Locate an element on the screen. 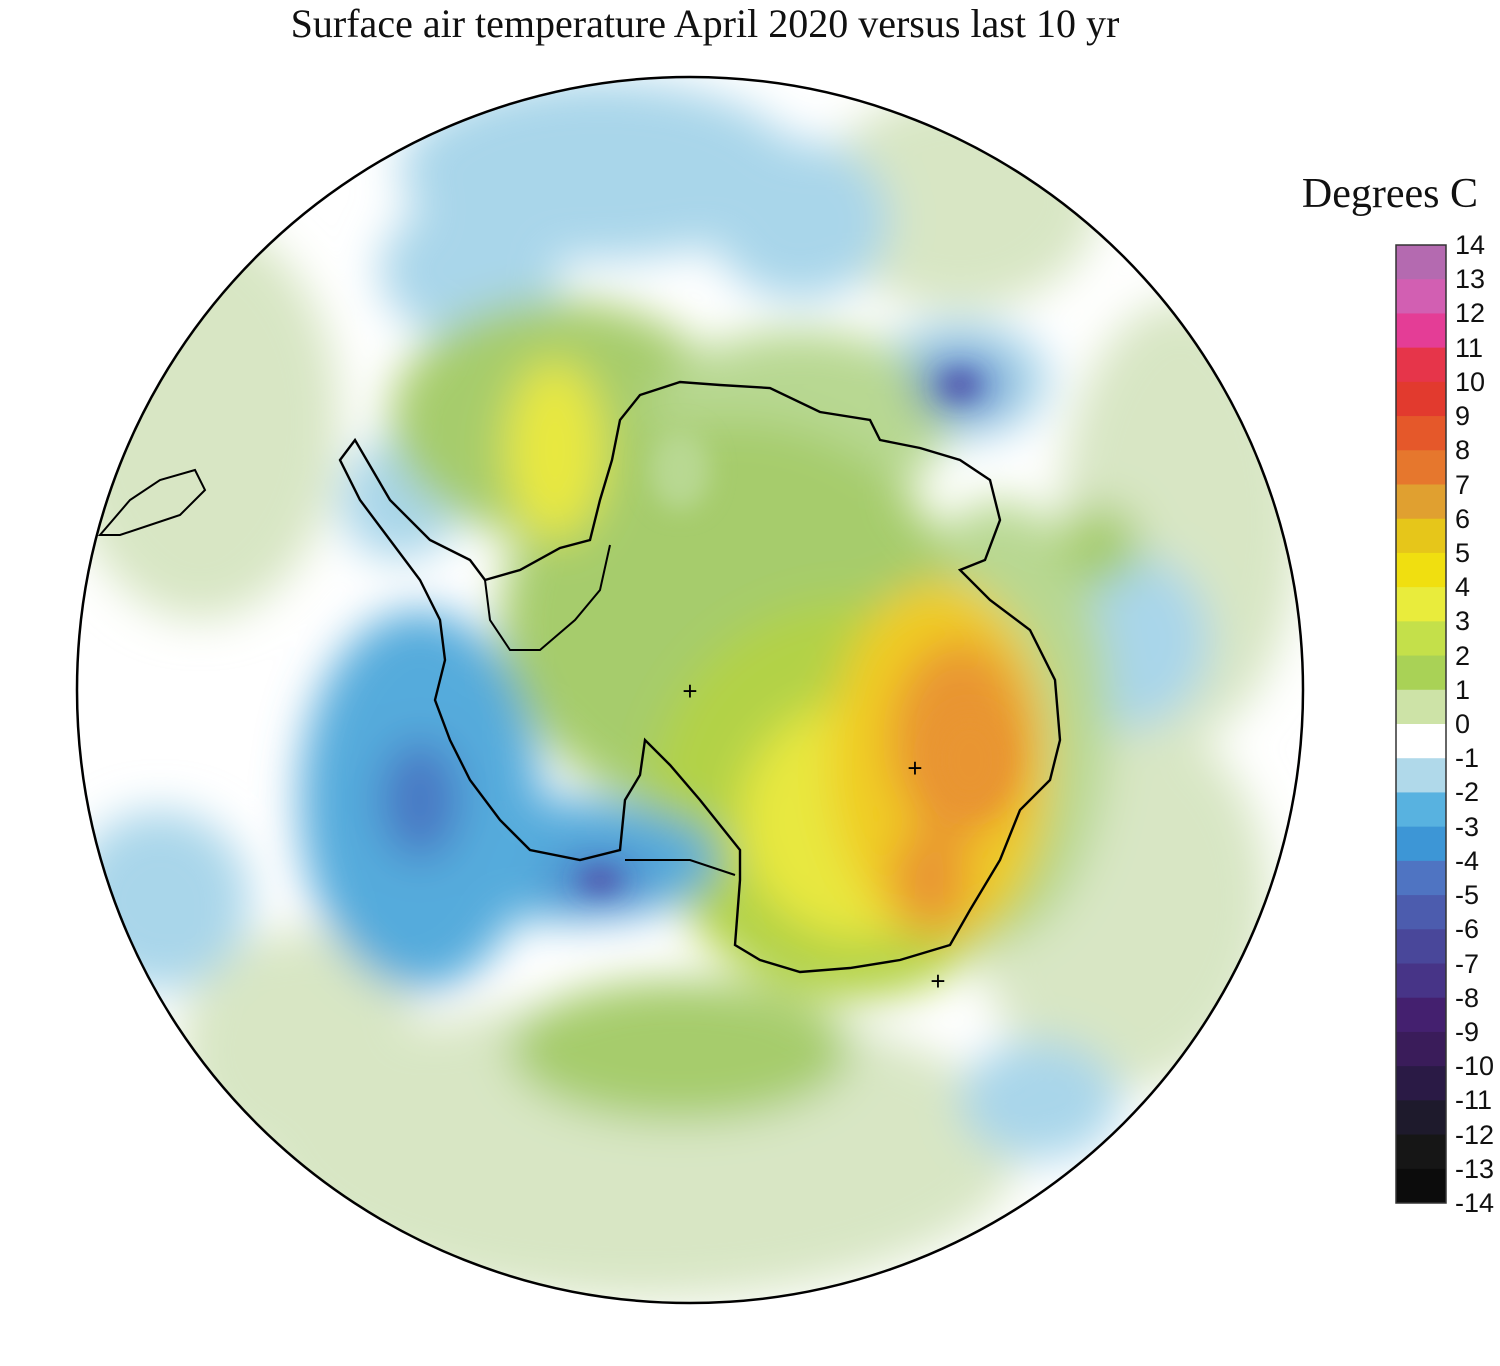  colorbar-tick-label: -6 is located at coordinates (1467, 929).